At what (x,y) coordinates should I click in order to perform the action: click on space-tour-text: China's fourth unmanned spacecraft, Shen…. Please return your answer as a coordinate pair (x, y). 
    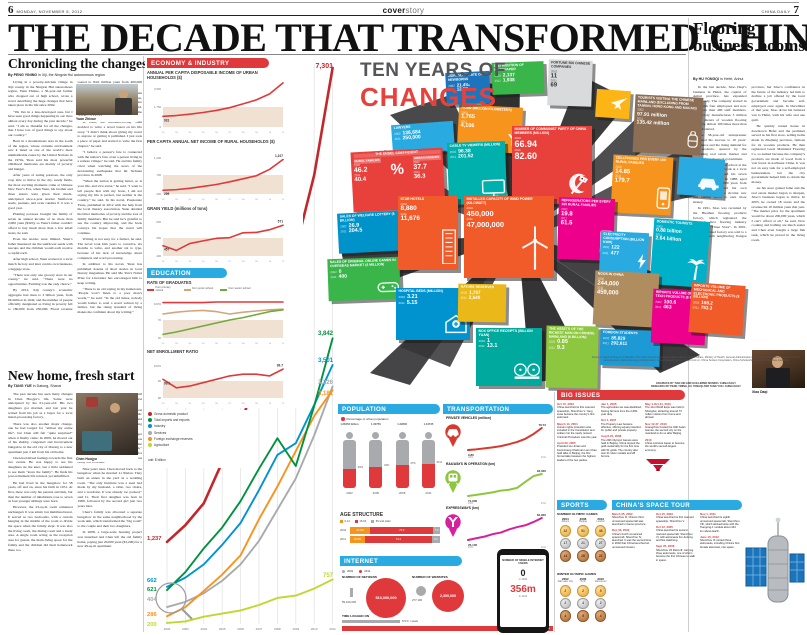
    Looking at the image, I should click on (632, 540).